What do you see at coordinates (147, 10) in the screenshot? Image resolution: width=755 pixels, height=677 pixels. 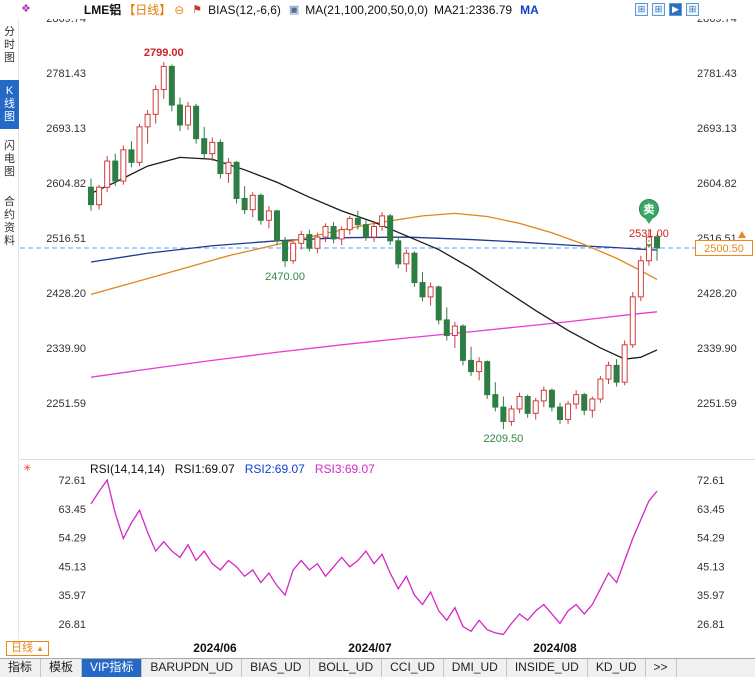 I see `period-label: 【日线】` at bounding box center [147, 10].